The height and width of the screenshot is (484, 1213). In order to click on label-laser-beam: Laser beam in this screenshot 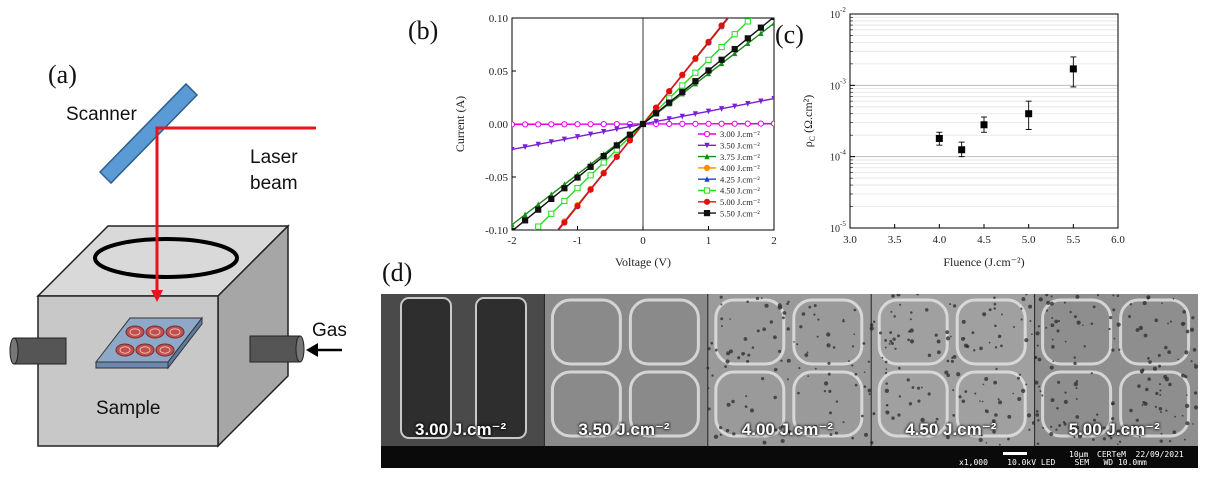, I will do `click(274, 170)`.